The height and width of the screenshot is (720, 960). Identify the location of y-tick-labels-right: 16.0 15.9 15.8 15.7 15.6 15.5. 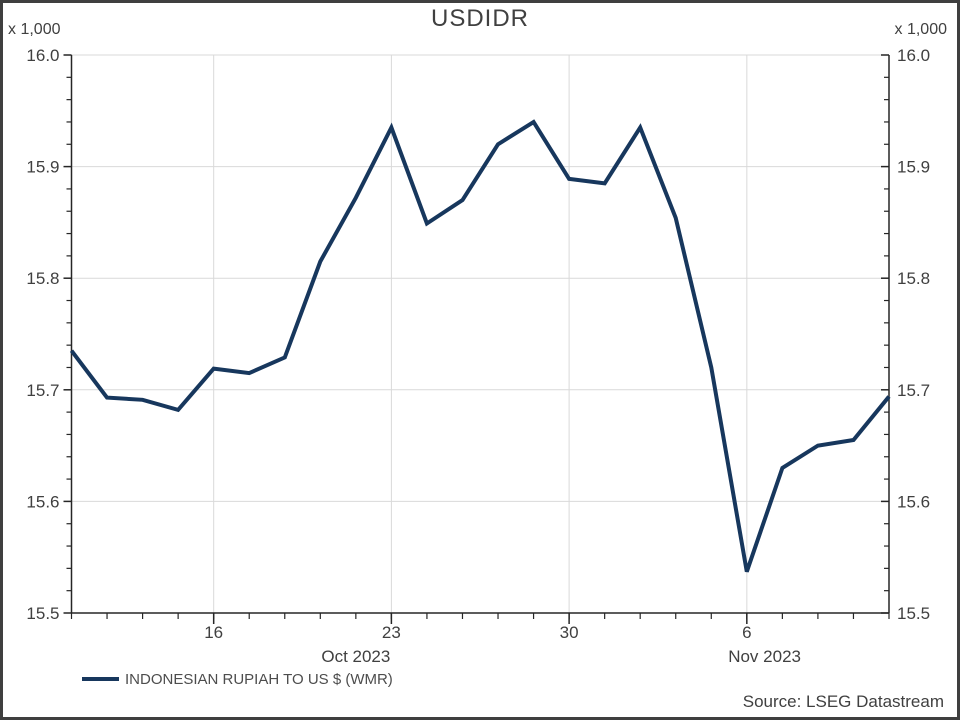
(913, 334).